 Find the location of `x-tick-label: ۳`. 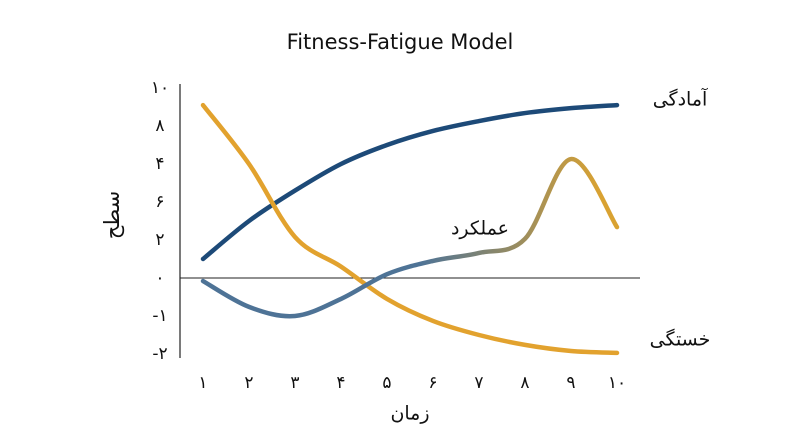

x-tick-label: ۳ is located at coordinates (294, 383).